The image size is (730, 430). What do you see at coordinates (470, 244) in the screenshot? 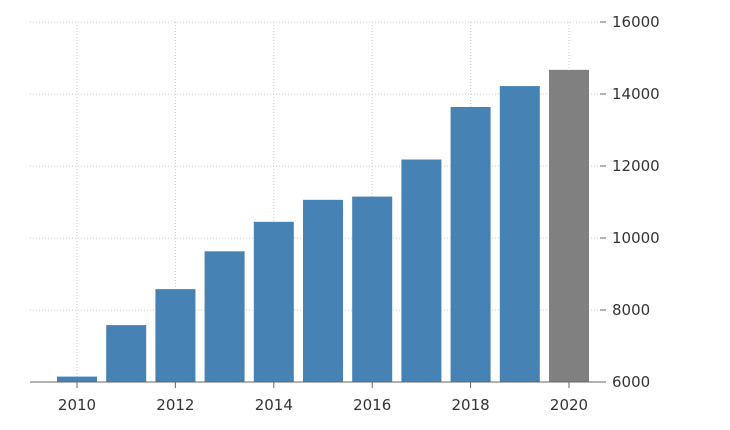
I see `bar-2018` at bounding box center [470, 244].